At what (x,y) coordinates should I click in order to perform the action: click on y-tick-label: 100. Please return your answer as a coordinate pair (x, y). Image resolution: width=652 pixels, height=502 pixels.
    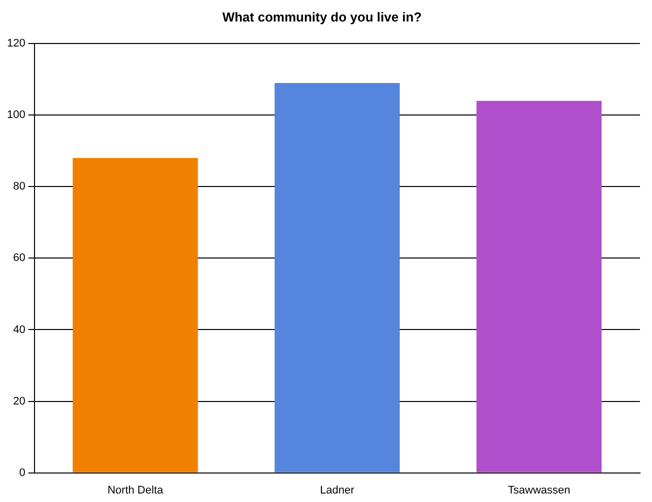
    Looking at the image, I should click on (16, 115).